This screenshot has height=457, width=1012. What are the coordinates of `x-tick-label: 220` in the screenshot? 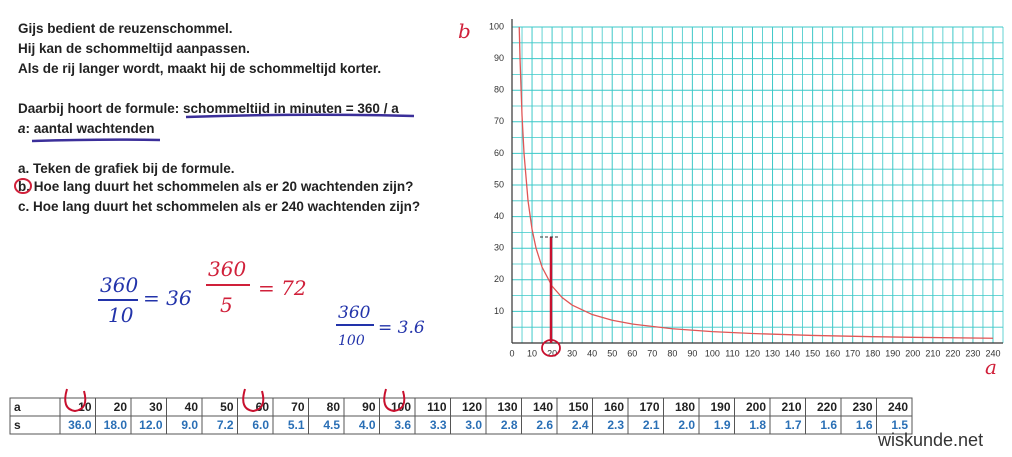 It's located at (952, 353).